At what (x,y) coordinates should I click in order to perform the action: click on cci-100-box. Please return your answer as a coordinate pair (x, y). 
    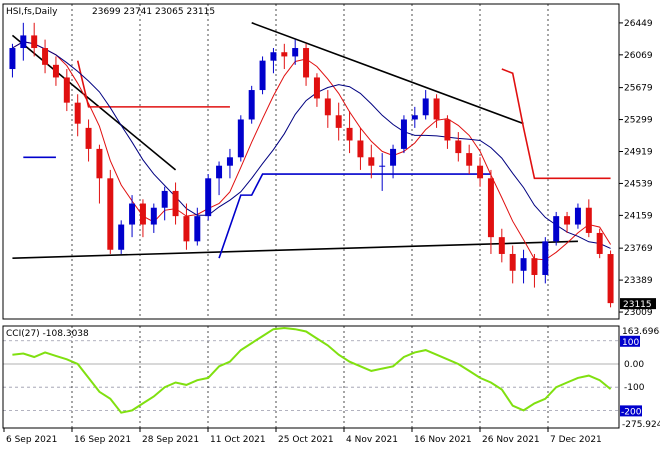
    Looking at the image, I should click on (630, 341).